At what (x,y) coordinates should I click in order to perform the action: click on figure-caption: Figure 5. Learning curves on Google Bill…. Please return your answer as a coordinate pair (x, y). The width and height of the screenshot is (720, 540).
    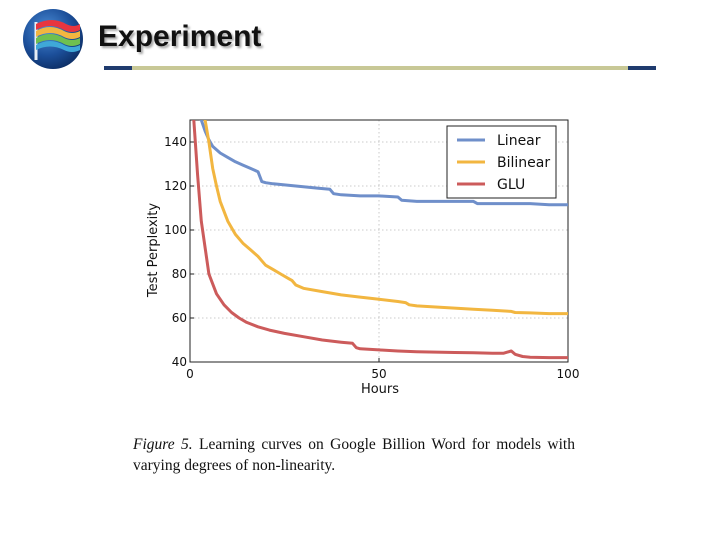
    Looking at the image, I should click on (354, 455).